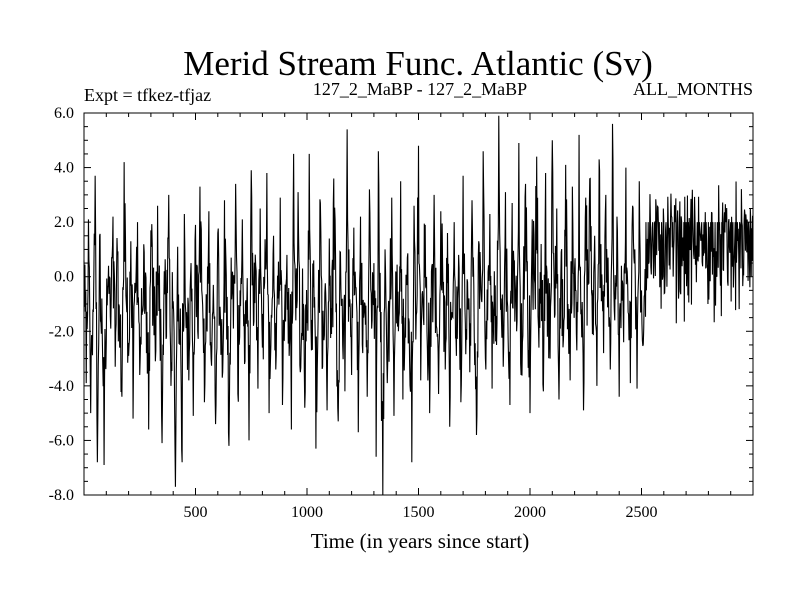 The height and width of the screenshot is (600, 800). Describe the element at coordinates (307, 512) in the screenshot. I see `x-tick-label: 1000` at that location.